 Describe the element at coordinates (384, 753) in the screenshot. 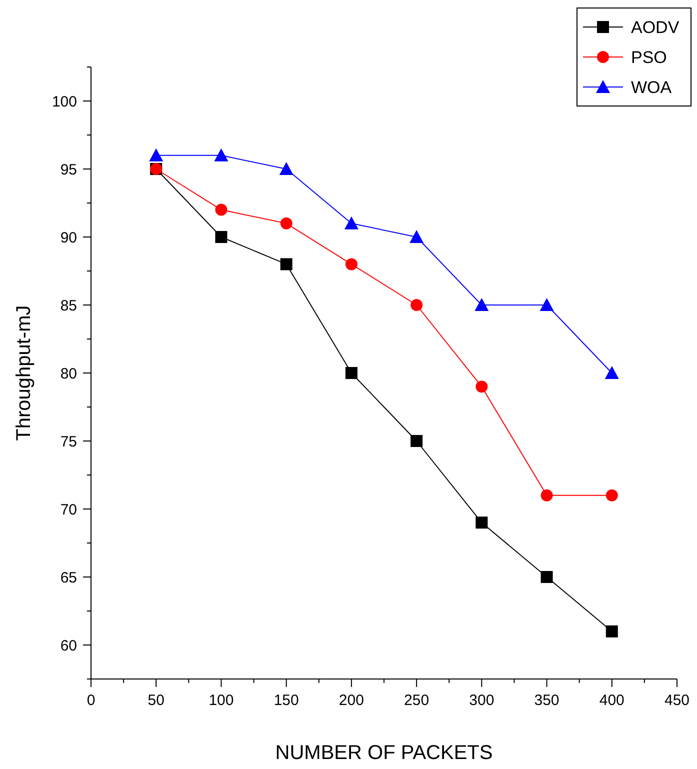

I see `x-axis-title: NUMBER OF PACKETS` at that location.